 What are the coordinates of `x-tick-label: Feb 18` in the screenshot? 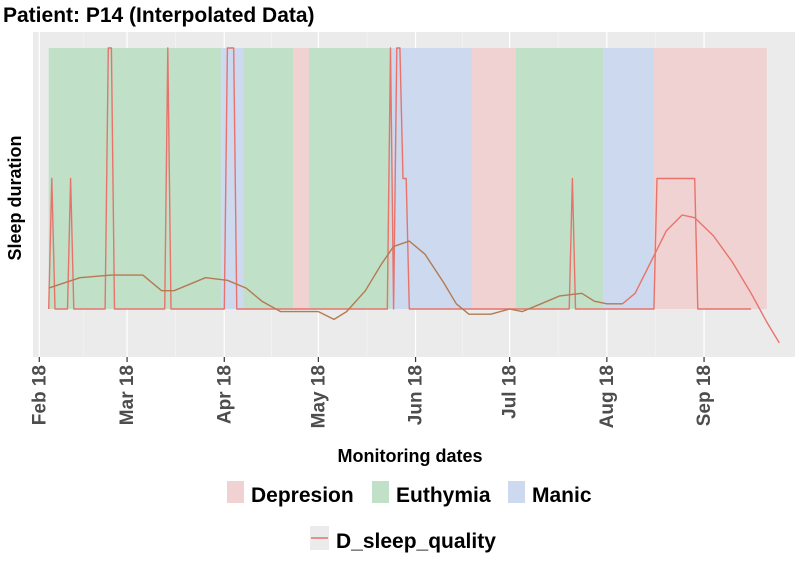 It's located at (39, 395).